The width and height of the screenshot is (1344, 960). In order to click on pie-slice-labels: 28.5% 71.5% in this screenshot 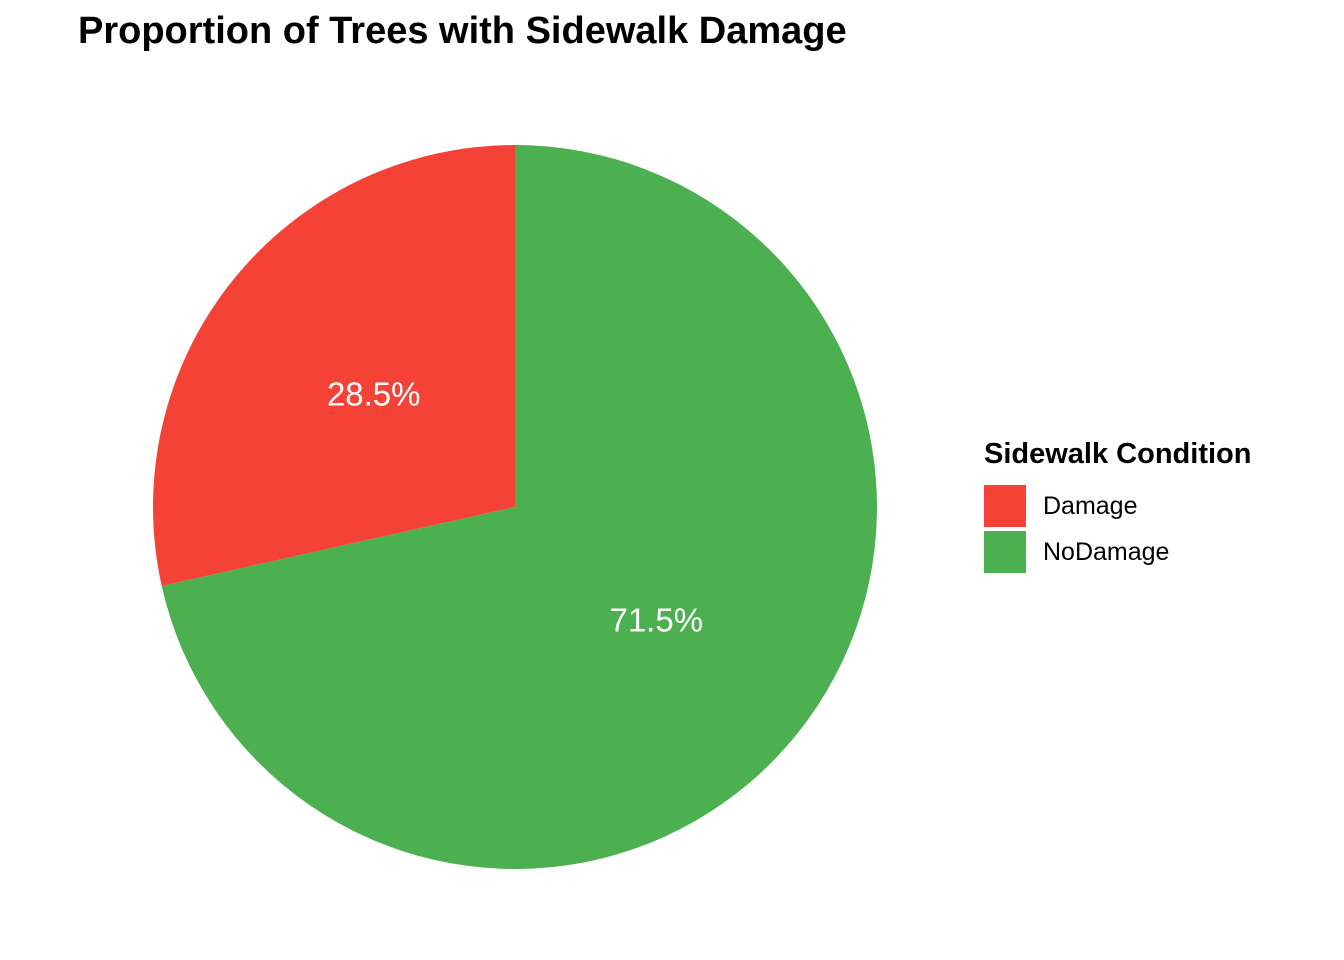, I will do `click(515, 506)`.